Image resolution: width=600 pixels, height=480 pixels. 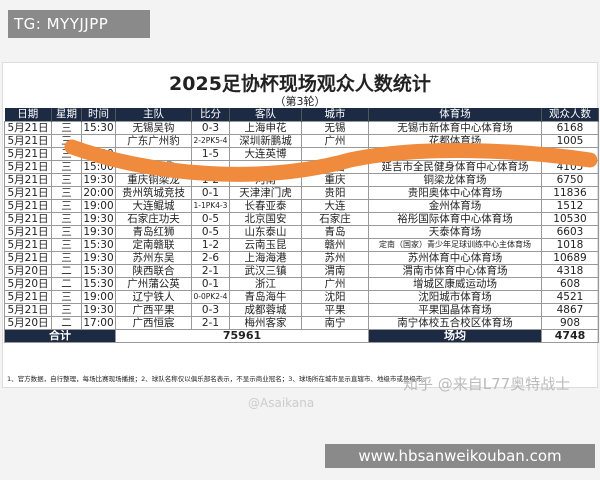 What do you see at coordinates (98, 193) in the screenshot?
I see `time-cell: 20:00` at bounding box center [98, 193].